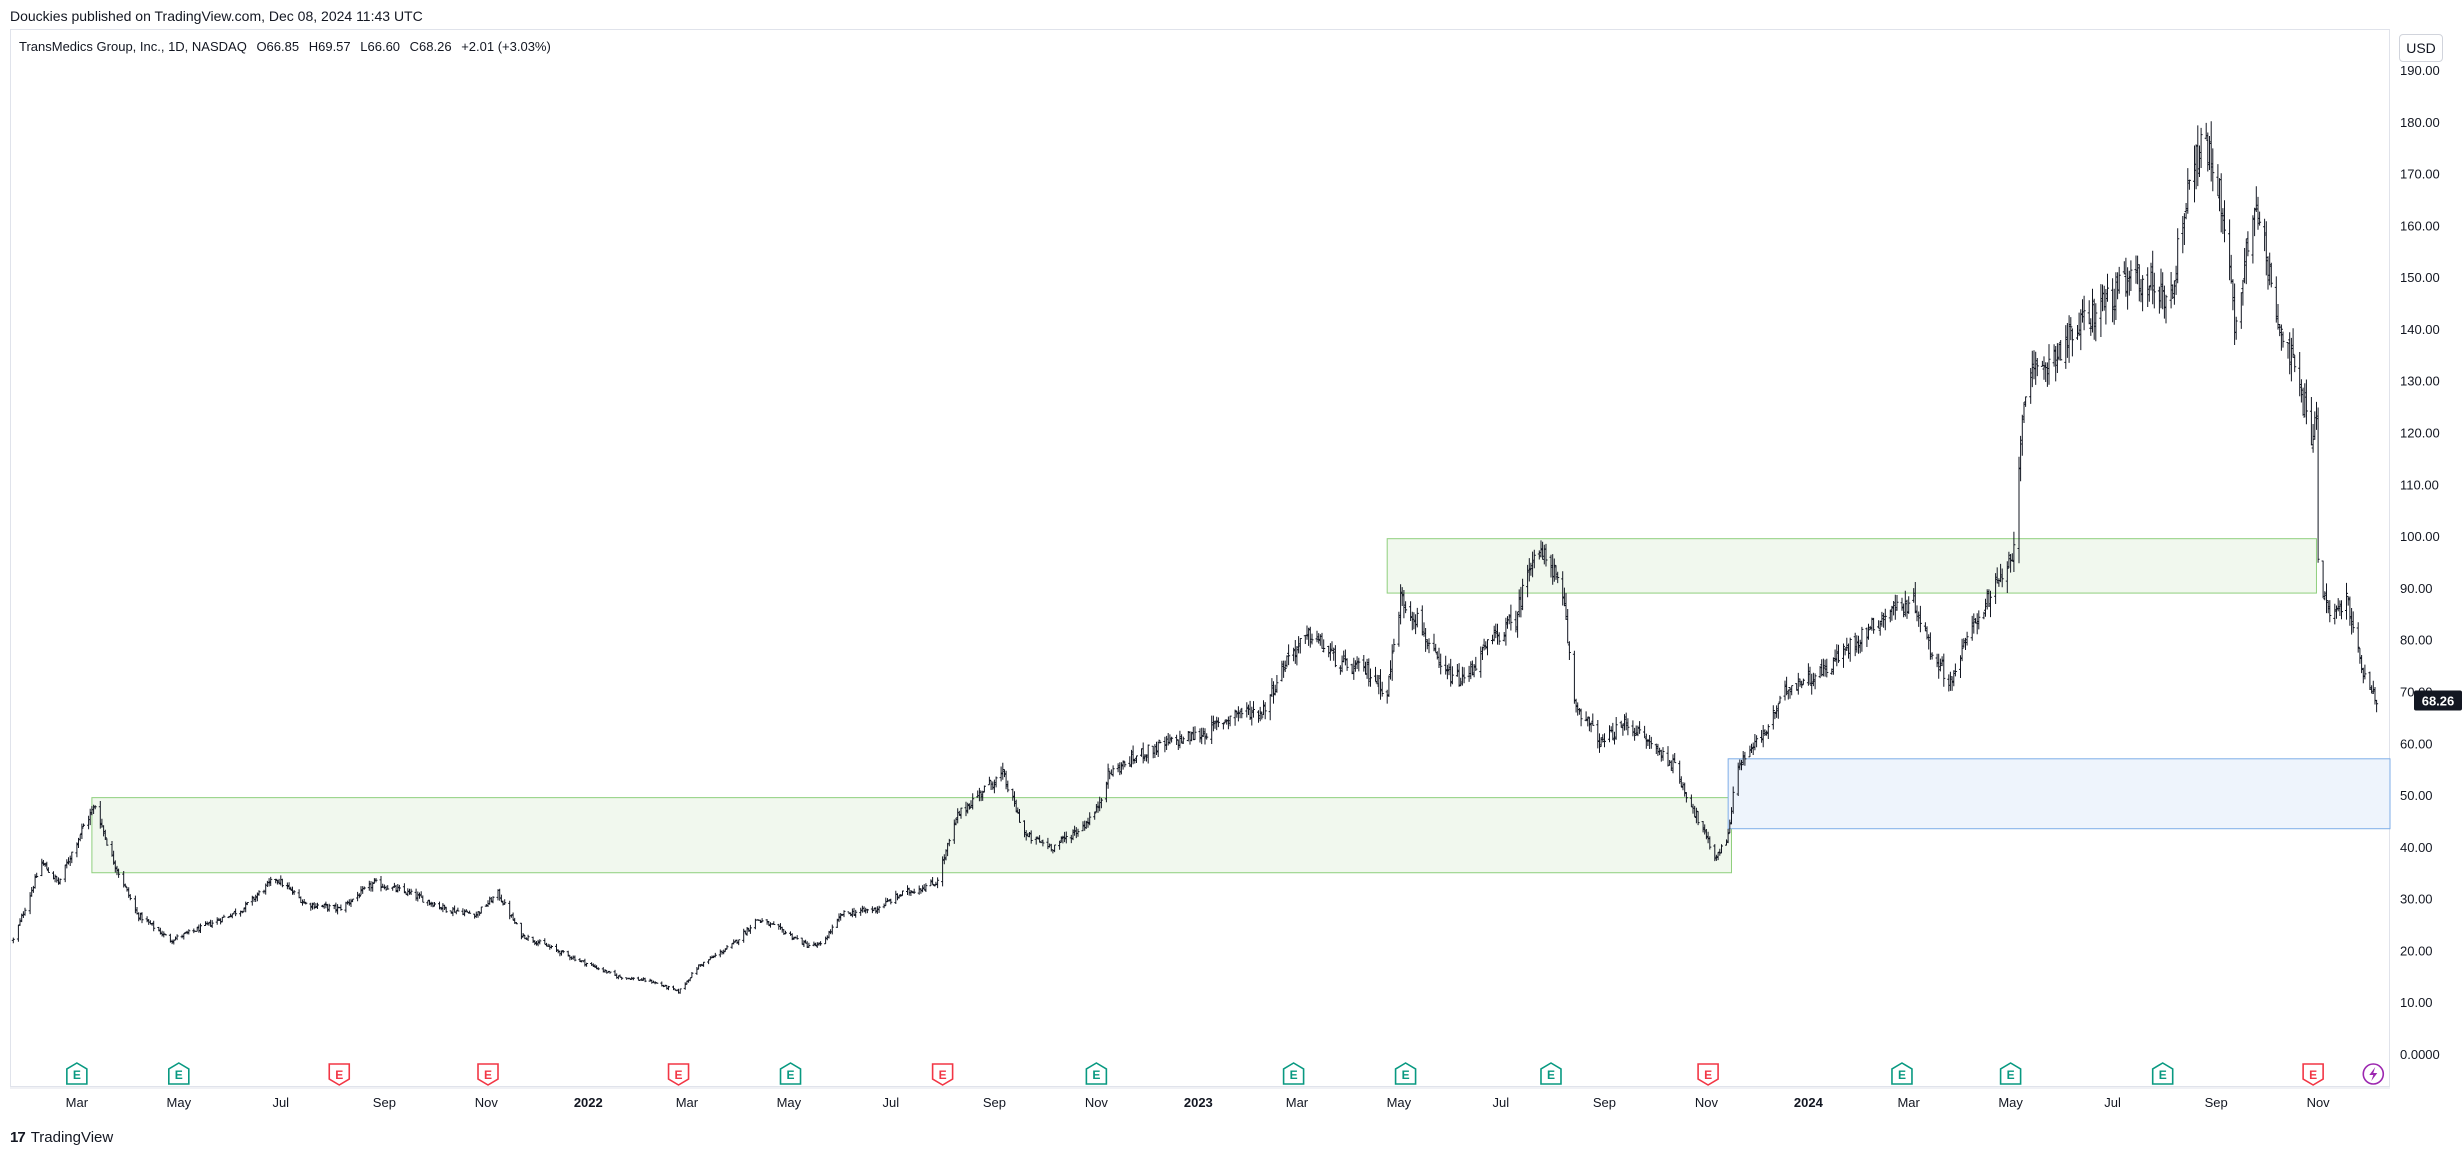 This screenshot has width=2464, height=1158. What do you see at coordinates (2421, 48) in the screenshot?
I see `currency-button: USD` at bounding box center [2421, 48].